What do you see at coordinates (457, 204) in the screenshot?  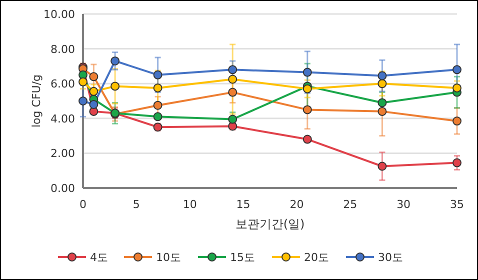 I see `x-tick-label: 35` at bounding box center [457, 204].